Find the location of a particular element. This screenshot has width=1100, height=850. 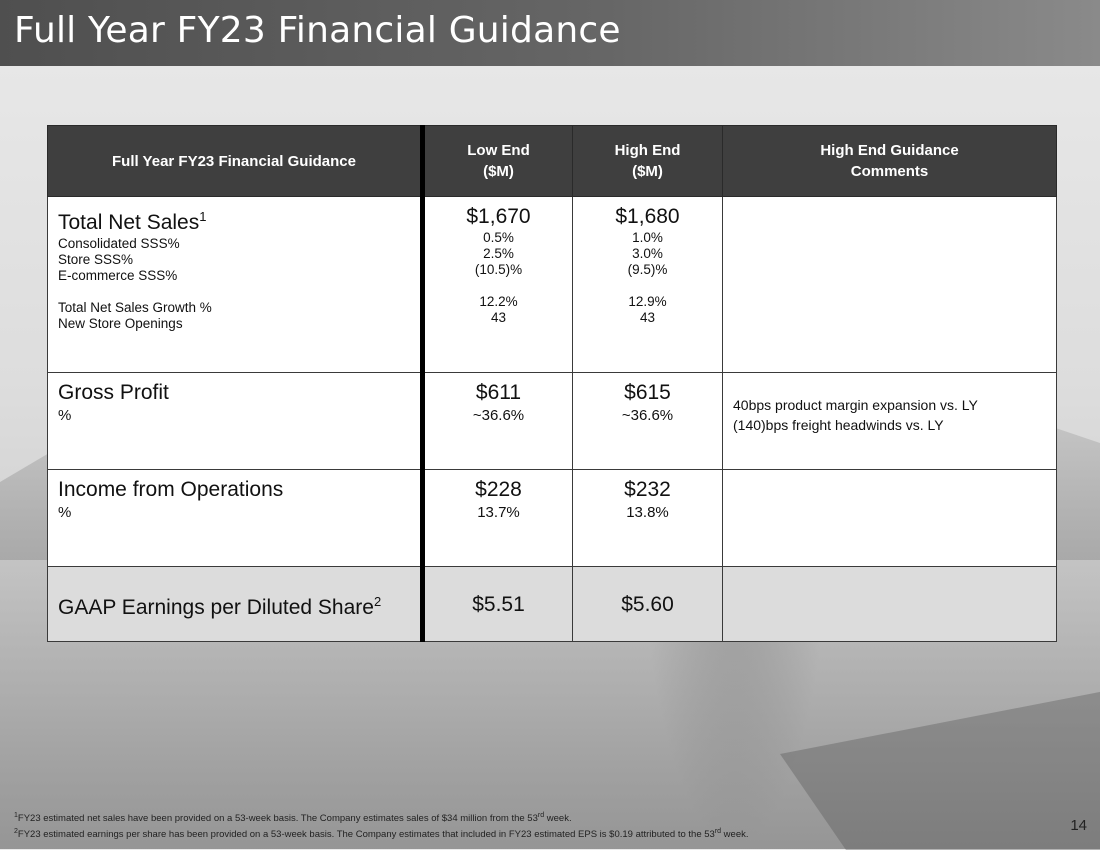

title-bar: Full Year FY23 Financial Guidance is located at coordinates (550, 33).